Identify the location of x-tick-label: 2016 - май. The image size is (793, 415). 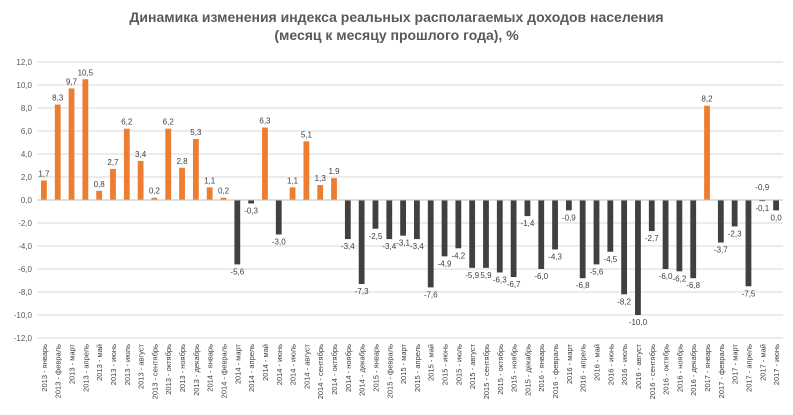
(597, 362).